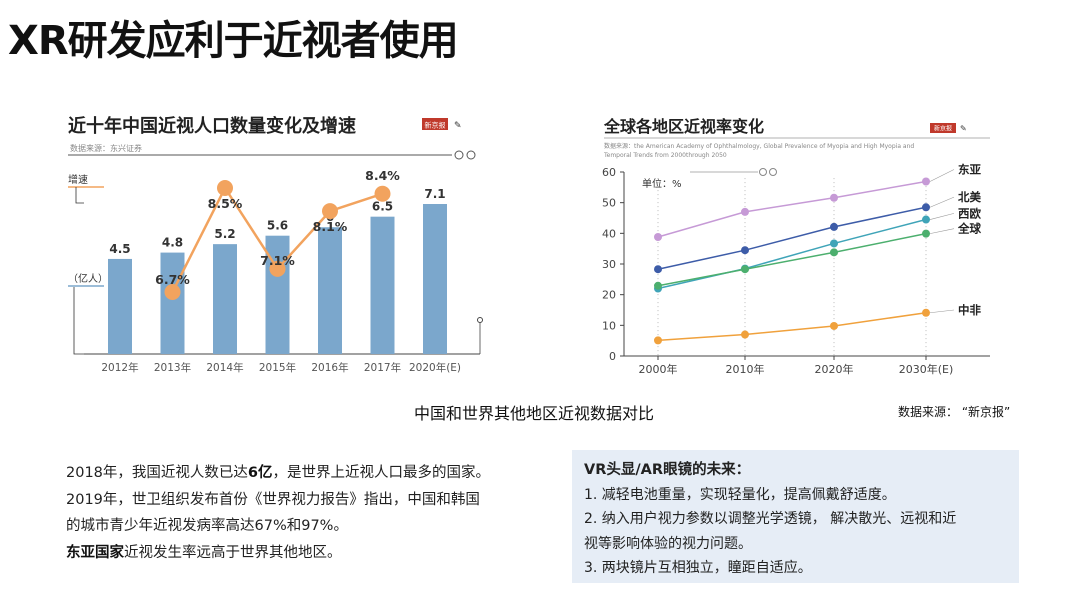 The height and width of the screenshot is (608, 1080). What do you see at coordinates (434, 194) in the screenshot?
I see `bar-value-label: 7.1` at bounding box center [434, 194].